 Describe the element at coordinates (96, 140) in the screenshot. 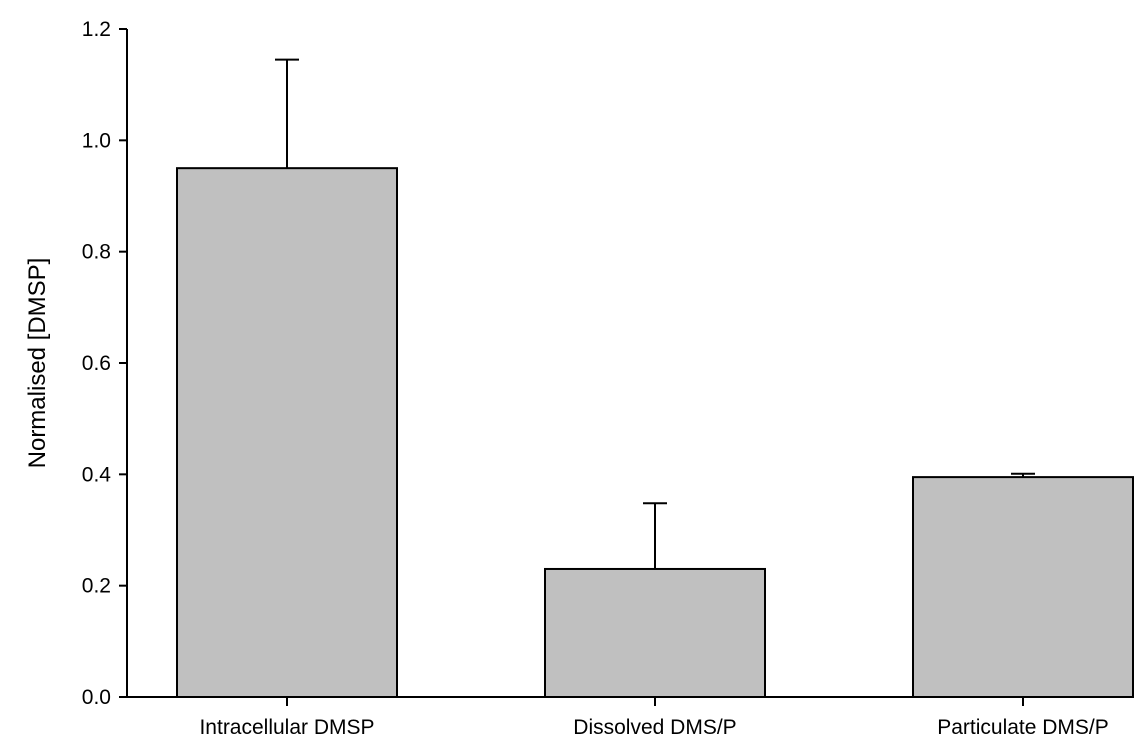

I see `y-tick-label: 1.0` at that location.